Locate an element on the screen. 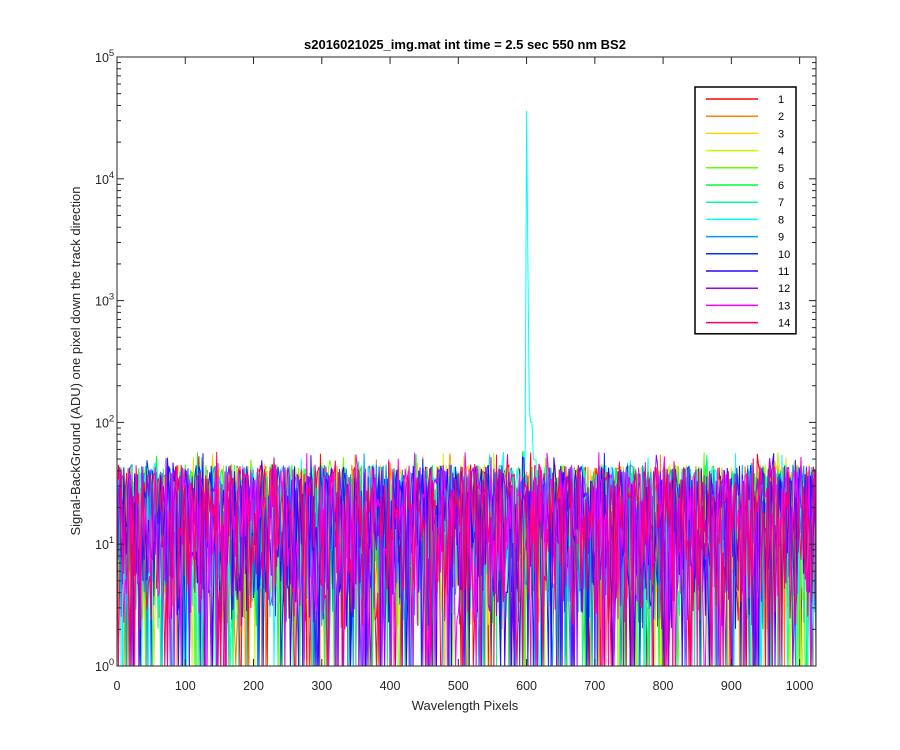 Image resolution: width=900 pixels, height=750 pixels. x-tick-label: 200 is located at coordinates (253, 686).